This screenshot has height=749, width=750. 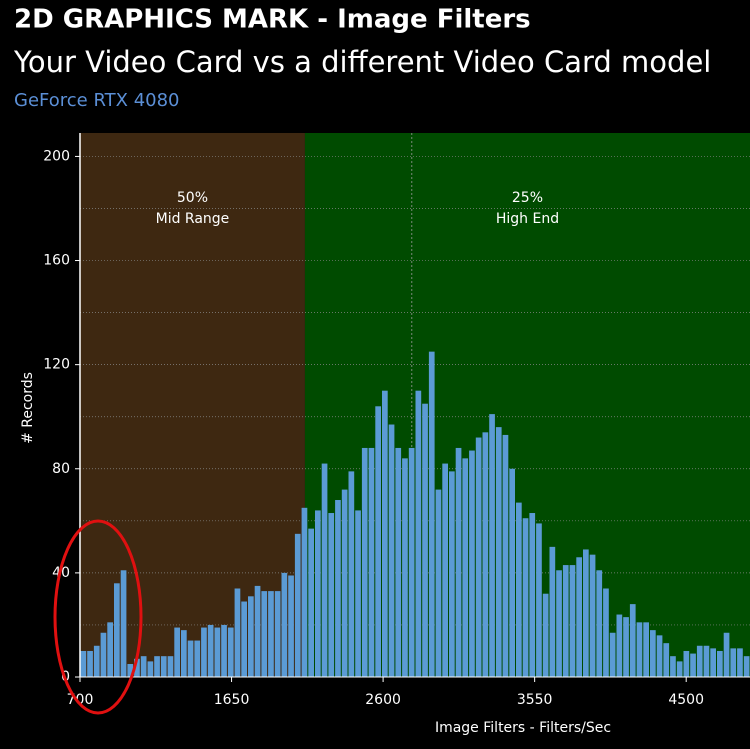 I want to click on y-tick-label: 160, so click(x=56, y=261).